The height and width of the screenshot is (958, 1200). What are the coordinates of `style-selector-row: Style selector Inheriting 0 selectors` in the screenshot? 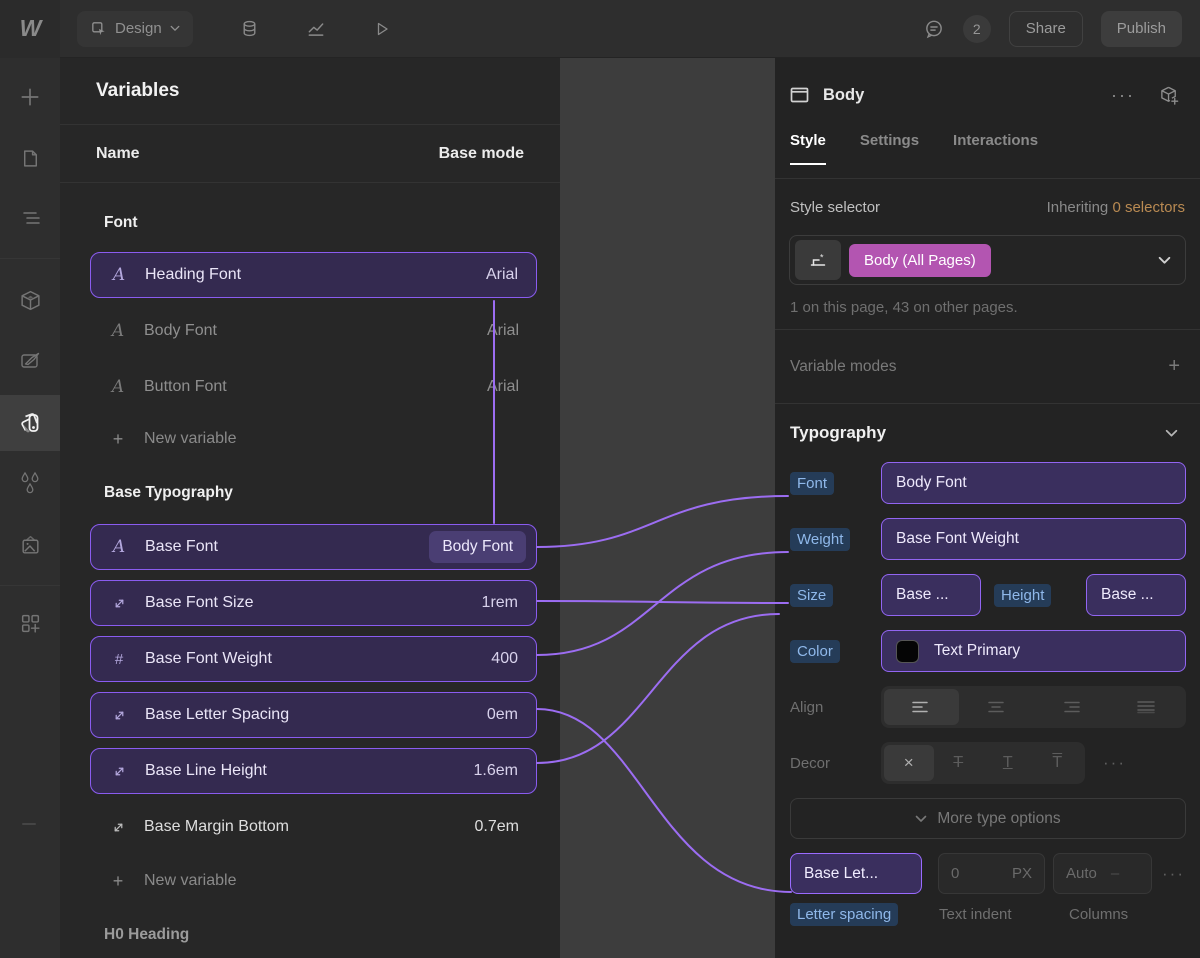 It's located at (987, 207).